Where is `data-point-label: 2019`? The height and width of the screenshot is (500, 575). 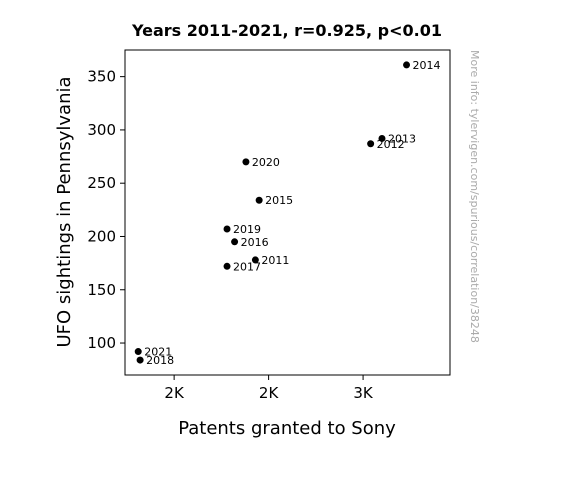
data-point-label: 2019 is located at coordinates (247, 229).